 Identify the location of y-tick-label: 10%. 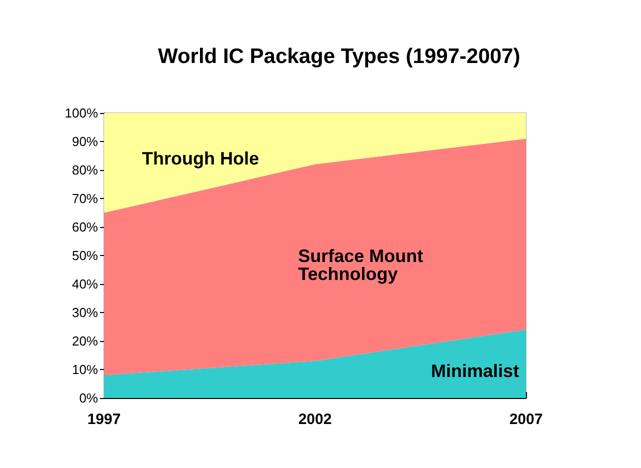
(85, 369).